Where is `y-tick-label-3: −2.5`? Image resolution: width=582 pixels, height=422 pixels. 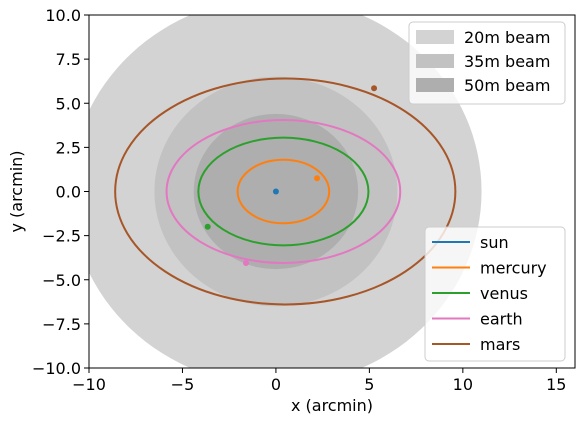 y-tick-label-3: −2.5 is located at coordinates (61, 236).